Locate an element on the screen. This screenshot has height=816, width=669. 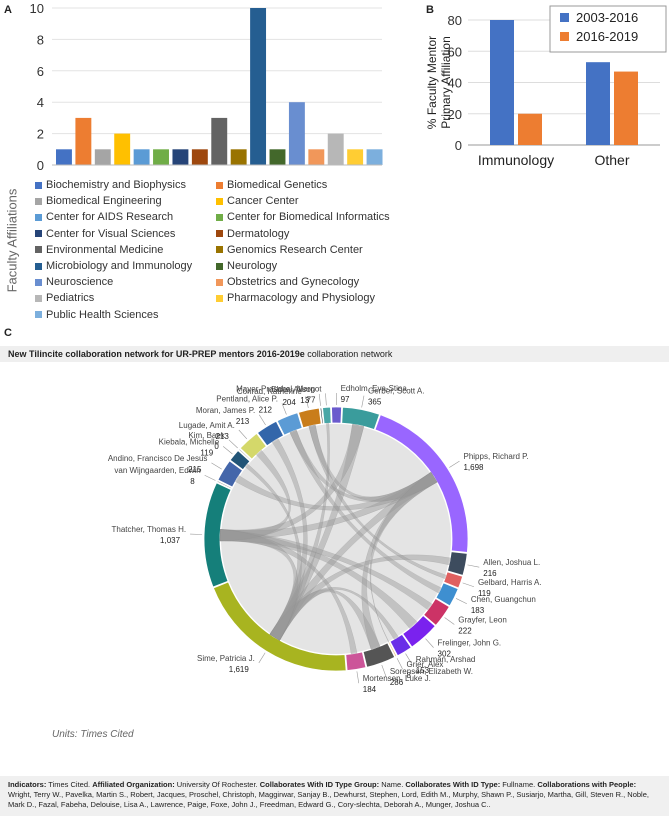
chord-node-label: Lugade, Amit A. 213 is located at coordinates (213, 431).